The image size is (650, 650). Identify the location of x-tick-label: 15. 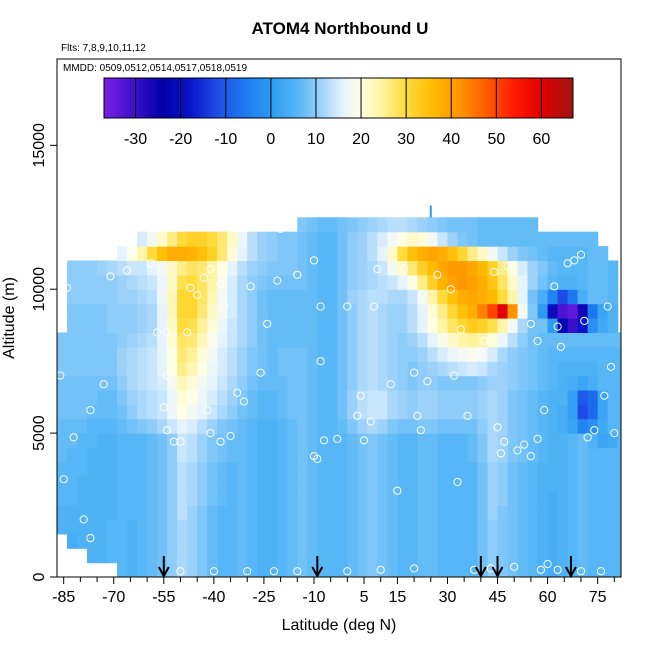
(398, 597).